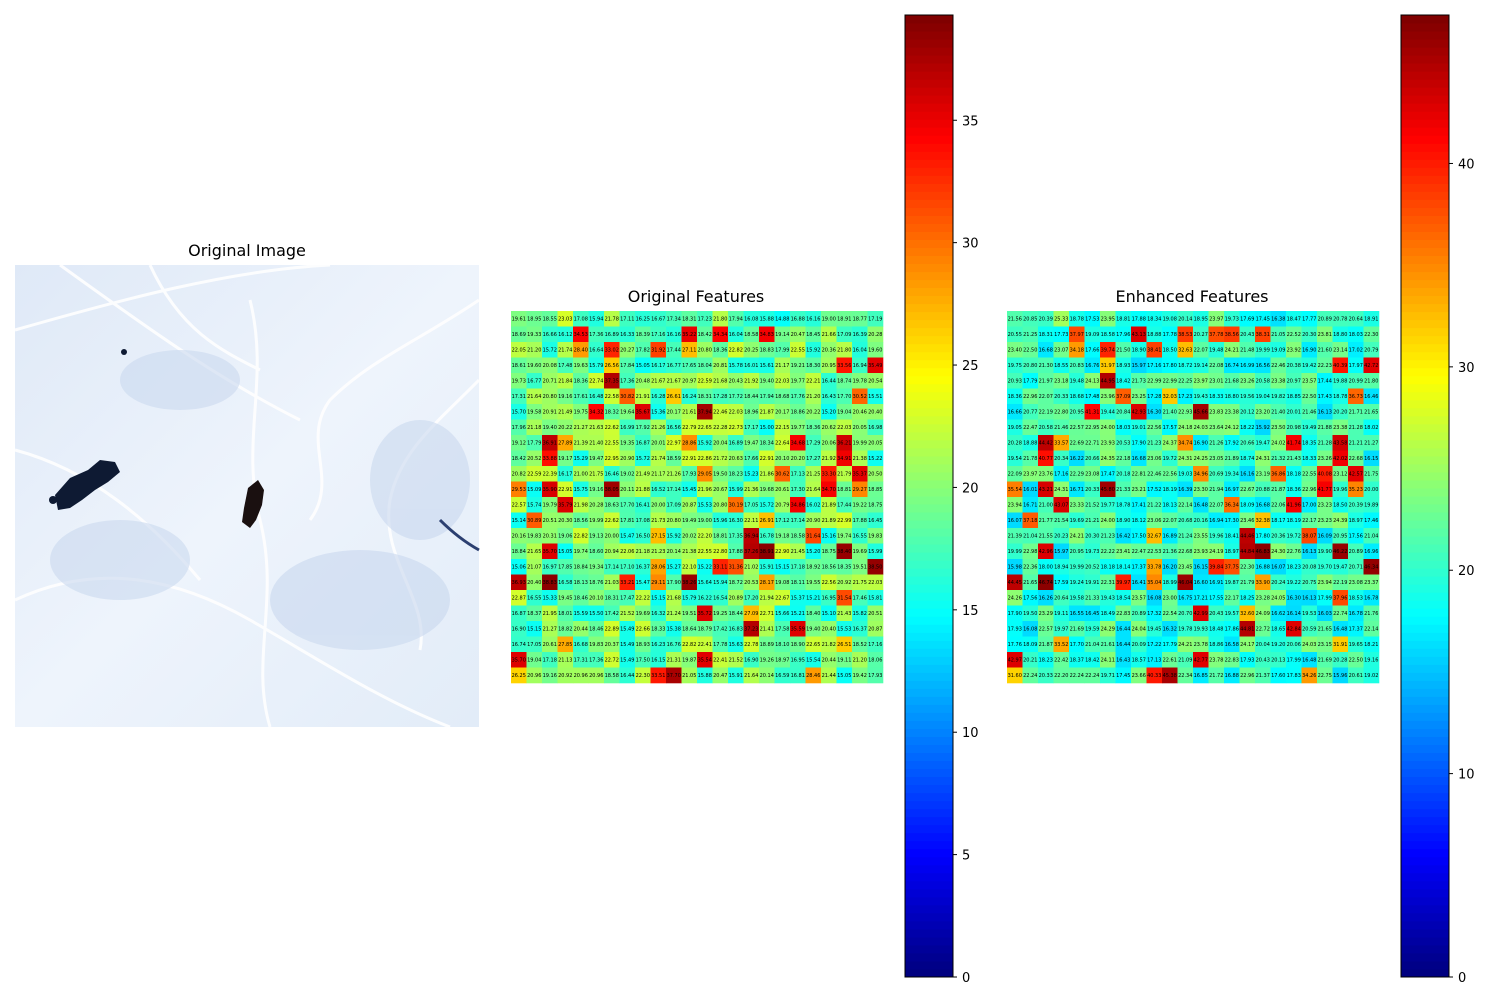  Describe the element at coordinates (1123, 614) in the screenshot. I see `heatmap-cell-value: 22.83` at that location.